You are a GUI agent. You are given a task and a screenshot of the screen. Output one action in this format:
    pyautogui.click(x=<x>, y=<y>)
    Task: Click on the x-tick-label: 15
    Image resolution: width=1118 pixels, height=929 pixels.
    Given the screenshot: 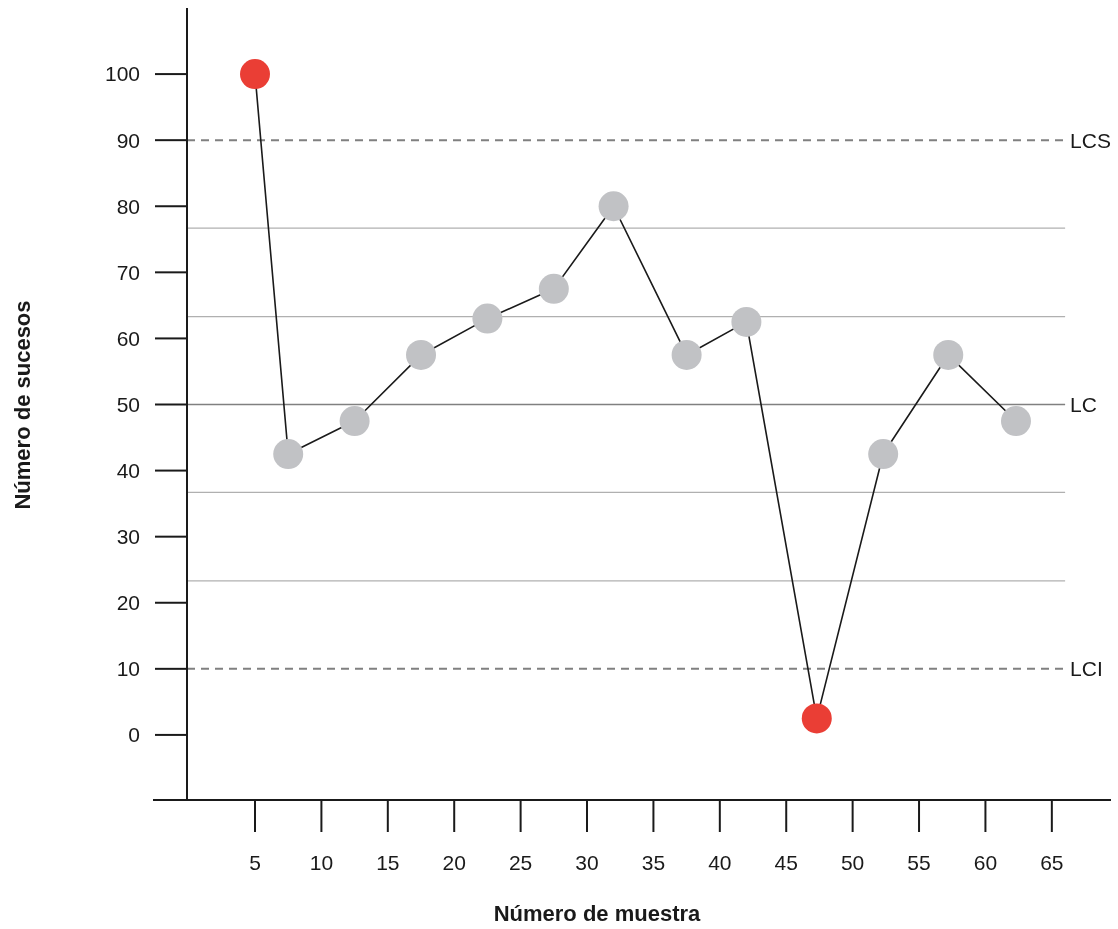 What is the action you would take?
    pyautogui.click(x=388, y=862)
    